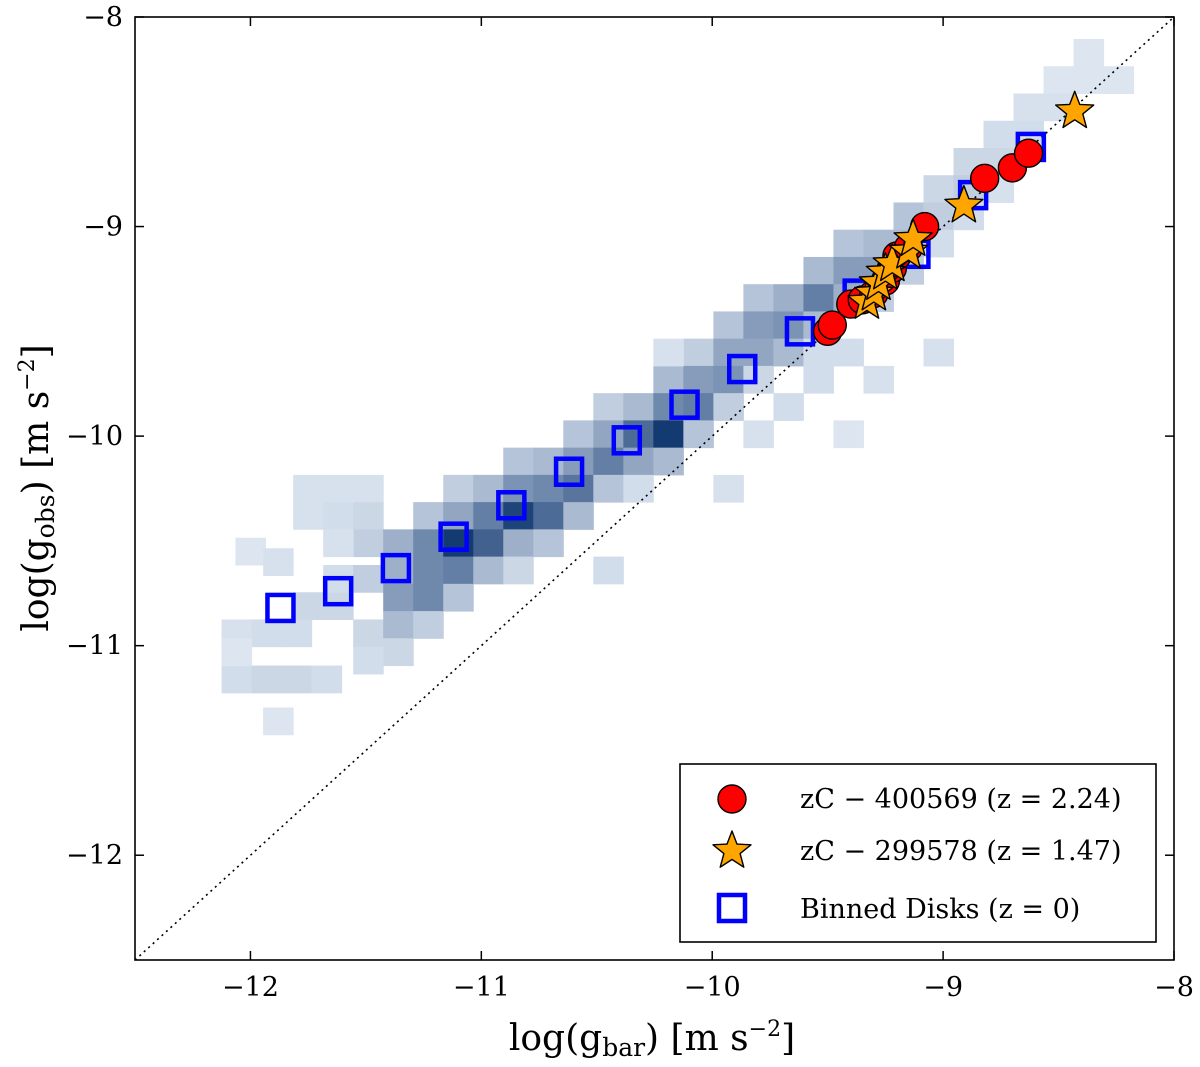  Describe the element at coordinates (943, 987) in the screenshot. I see `x-tick-label: −9` at that location.